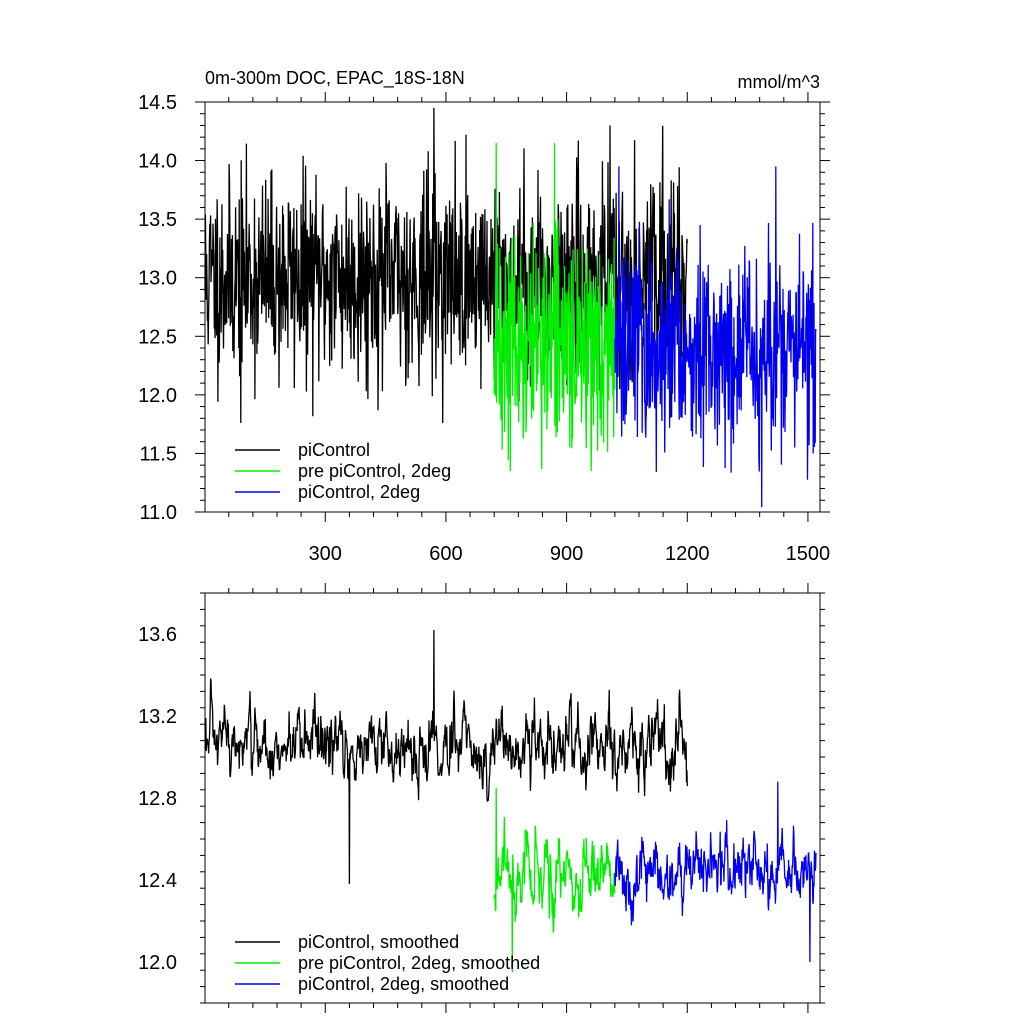 The image size is (1024, 1024). I want to click on legend-label-1: pre piControl, 2deg, smoothed, so click(419, 963).